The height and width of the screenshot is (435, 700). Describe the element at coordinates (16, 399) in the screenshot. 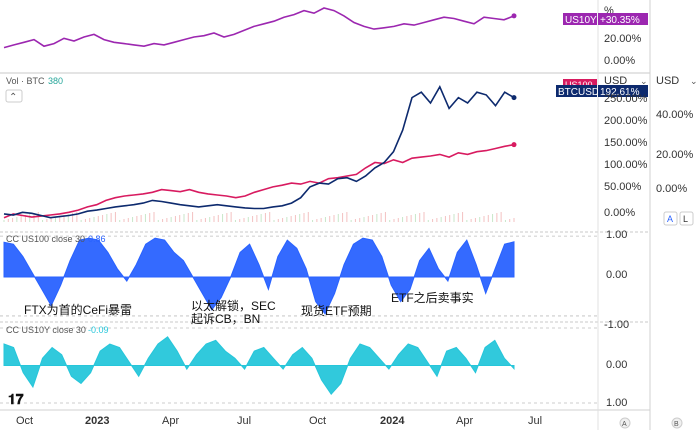

I see `tradingview-logo-icon: 𝟏𝟕` at that location.